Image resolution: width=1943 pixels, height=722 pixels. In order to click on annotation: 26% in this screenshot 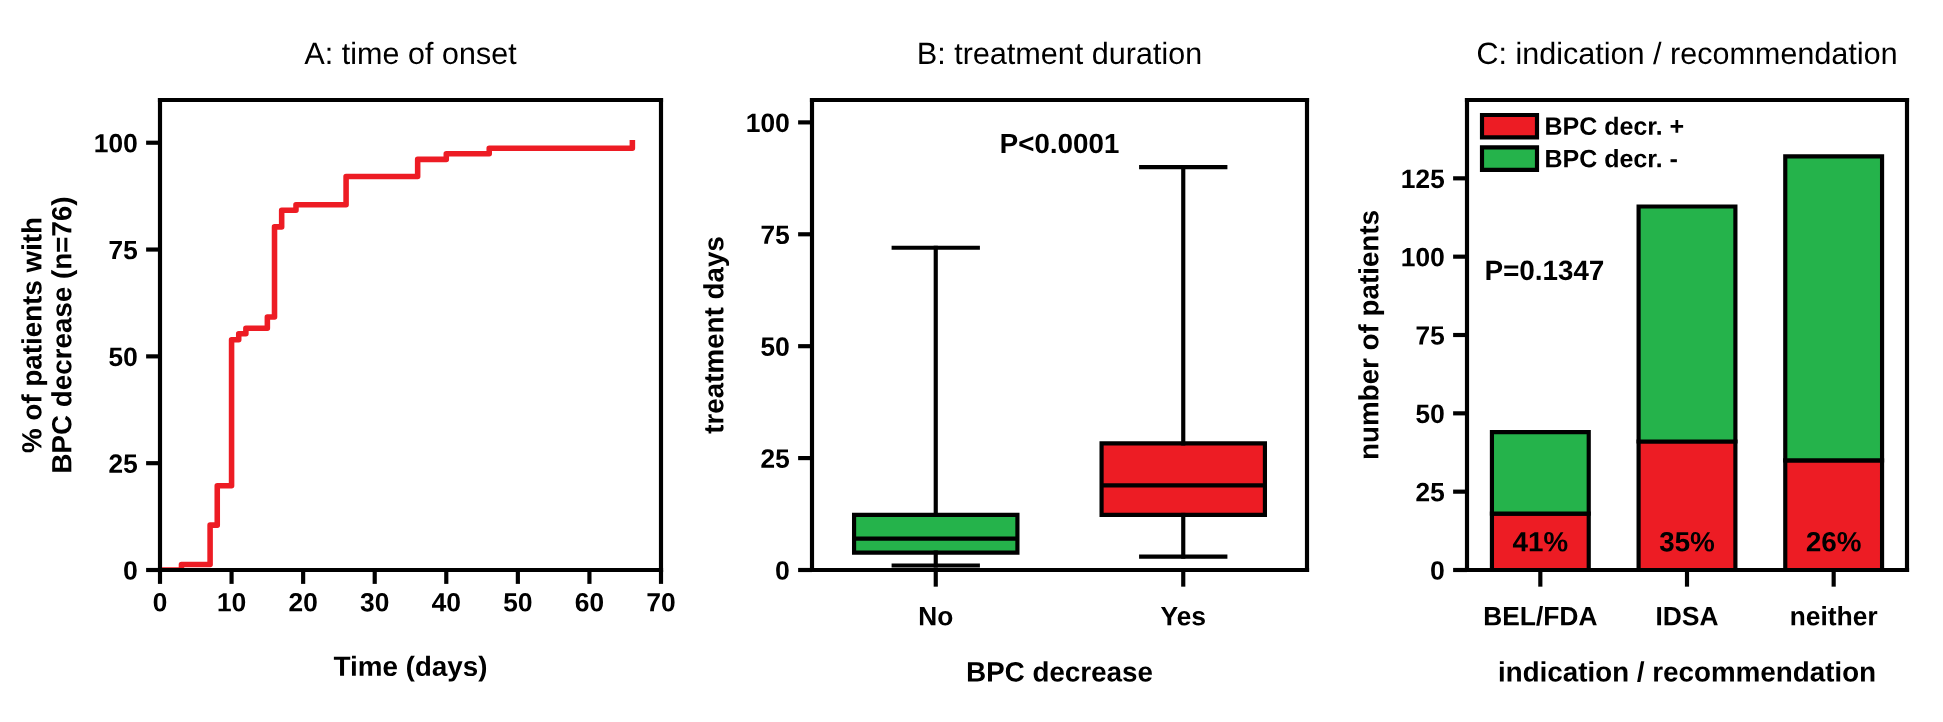, I will do `click(1833, 541)`.